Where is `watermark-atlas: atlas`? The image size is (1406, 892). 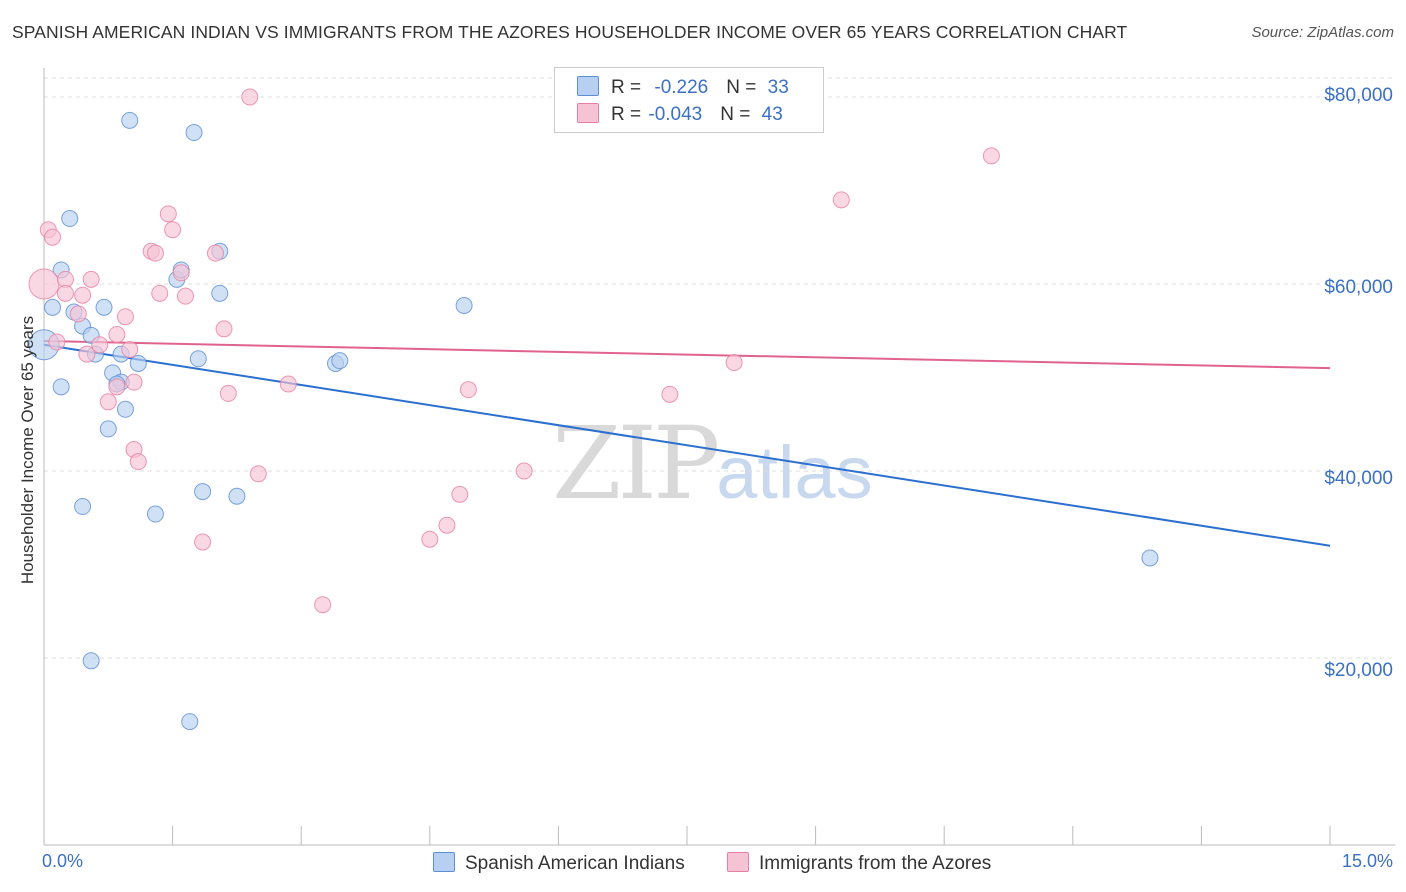
watermark-atlas: atlas is located at coordinates (794, 472).